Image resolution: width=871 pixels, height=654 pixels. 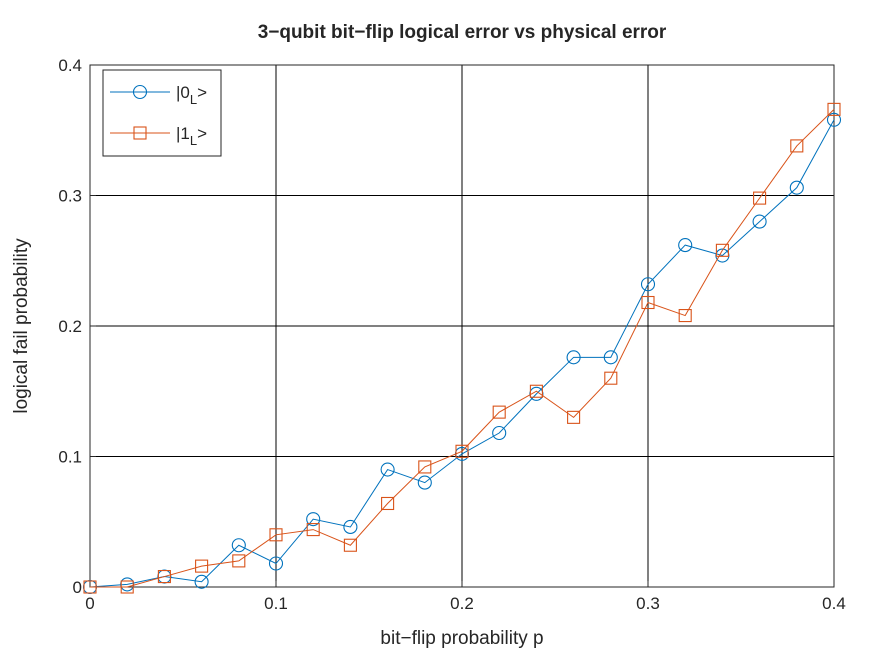 I want to click on x-tick-label: 0.4, so click(x=834, y=603).